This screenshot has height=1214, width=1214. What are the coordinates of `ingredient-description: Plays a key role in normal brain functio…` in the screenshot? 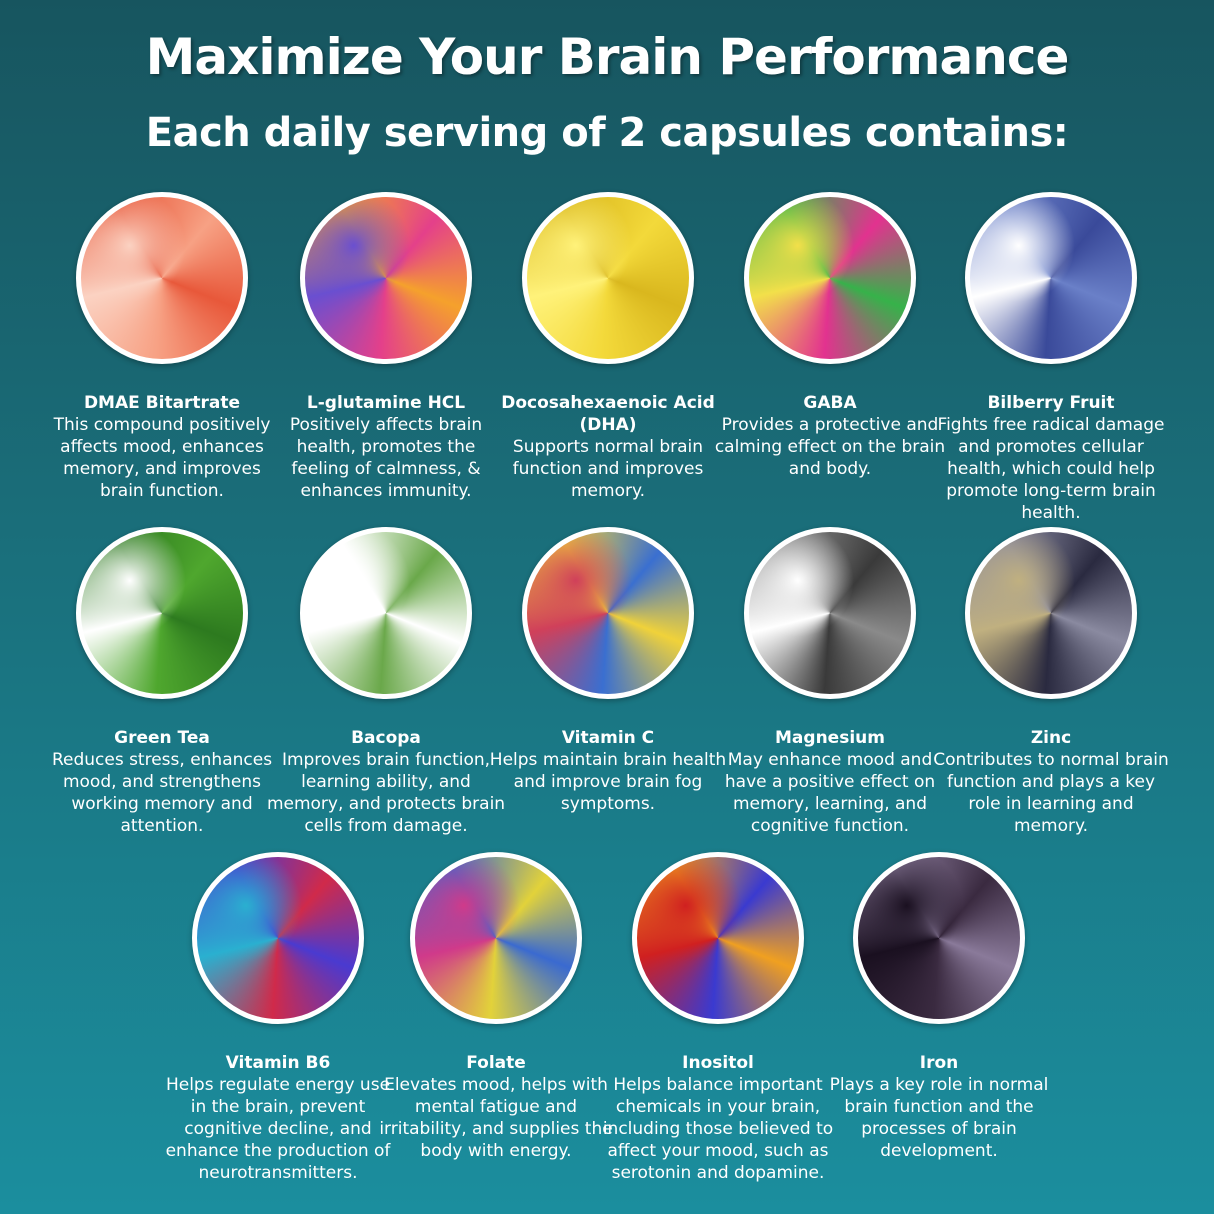 It's located at (939, 1118).